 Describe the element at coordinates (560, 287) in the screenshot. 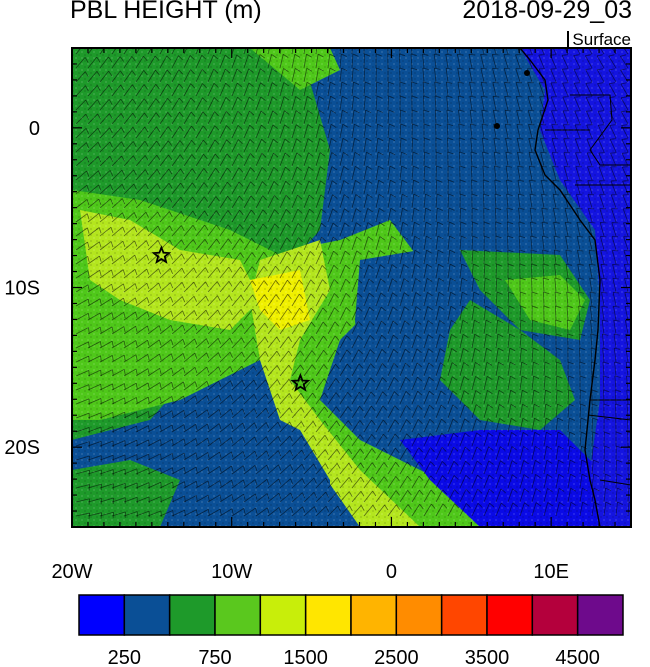

I see `africa-coastline` at that location.